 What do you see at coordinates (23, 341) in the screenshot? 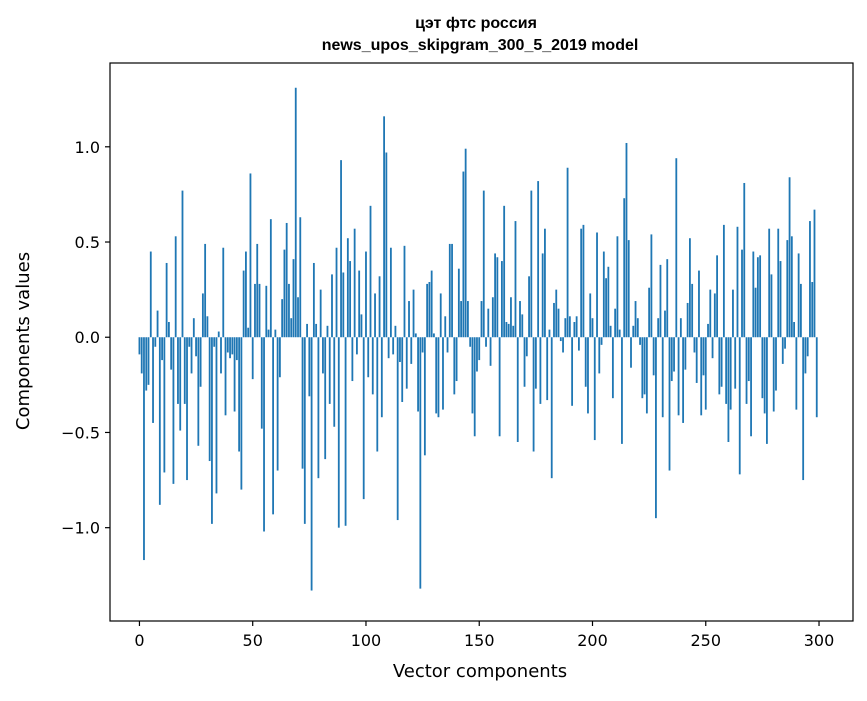
I see `y-axis-label: Components values` at bounding box center [23, 341].